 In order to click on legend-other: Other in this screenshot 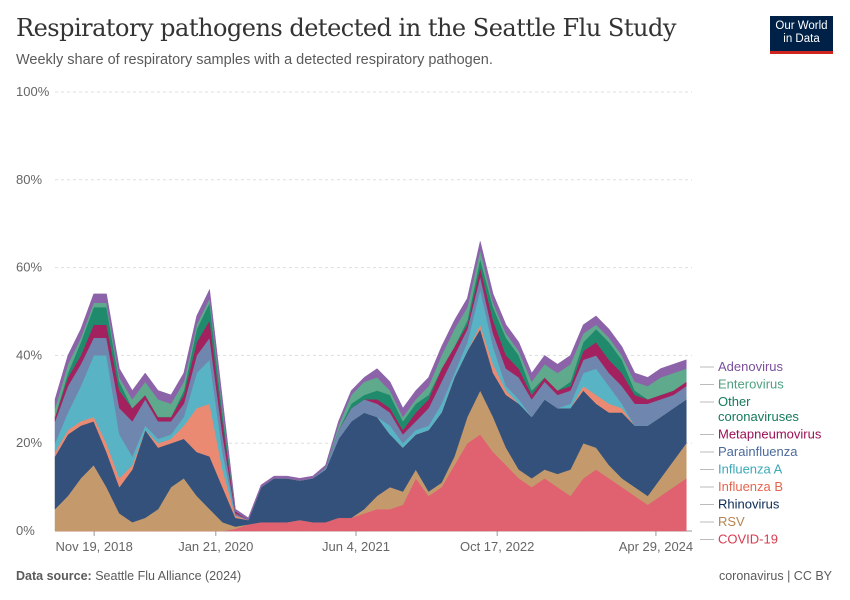, I will do `click(734, 401)`.